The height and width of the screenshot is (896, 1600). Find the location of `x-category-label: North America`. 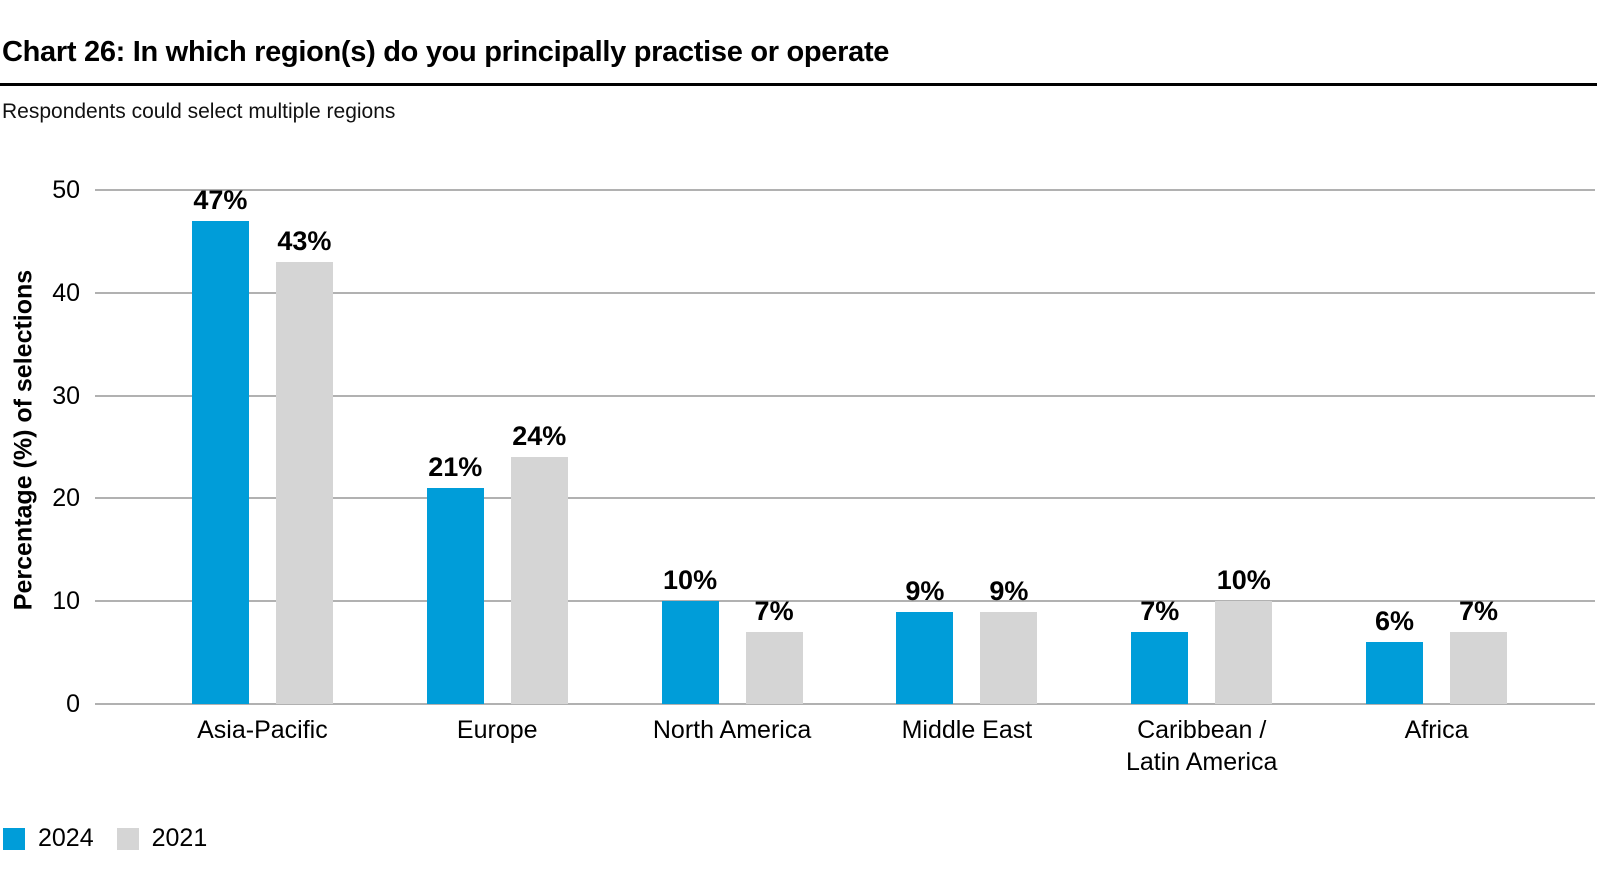

x-category-label: North America is located at coordinates (732, 730).